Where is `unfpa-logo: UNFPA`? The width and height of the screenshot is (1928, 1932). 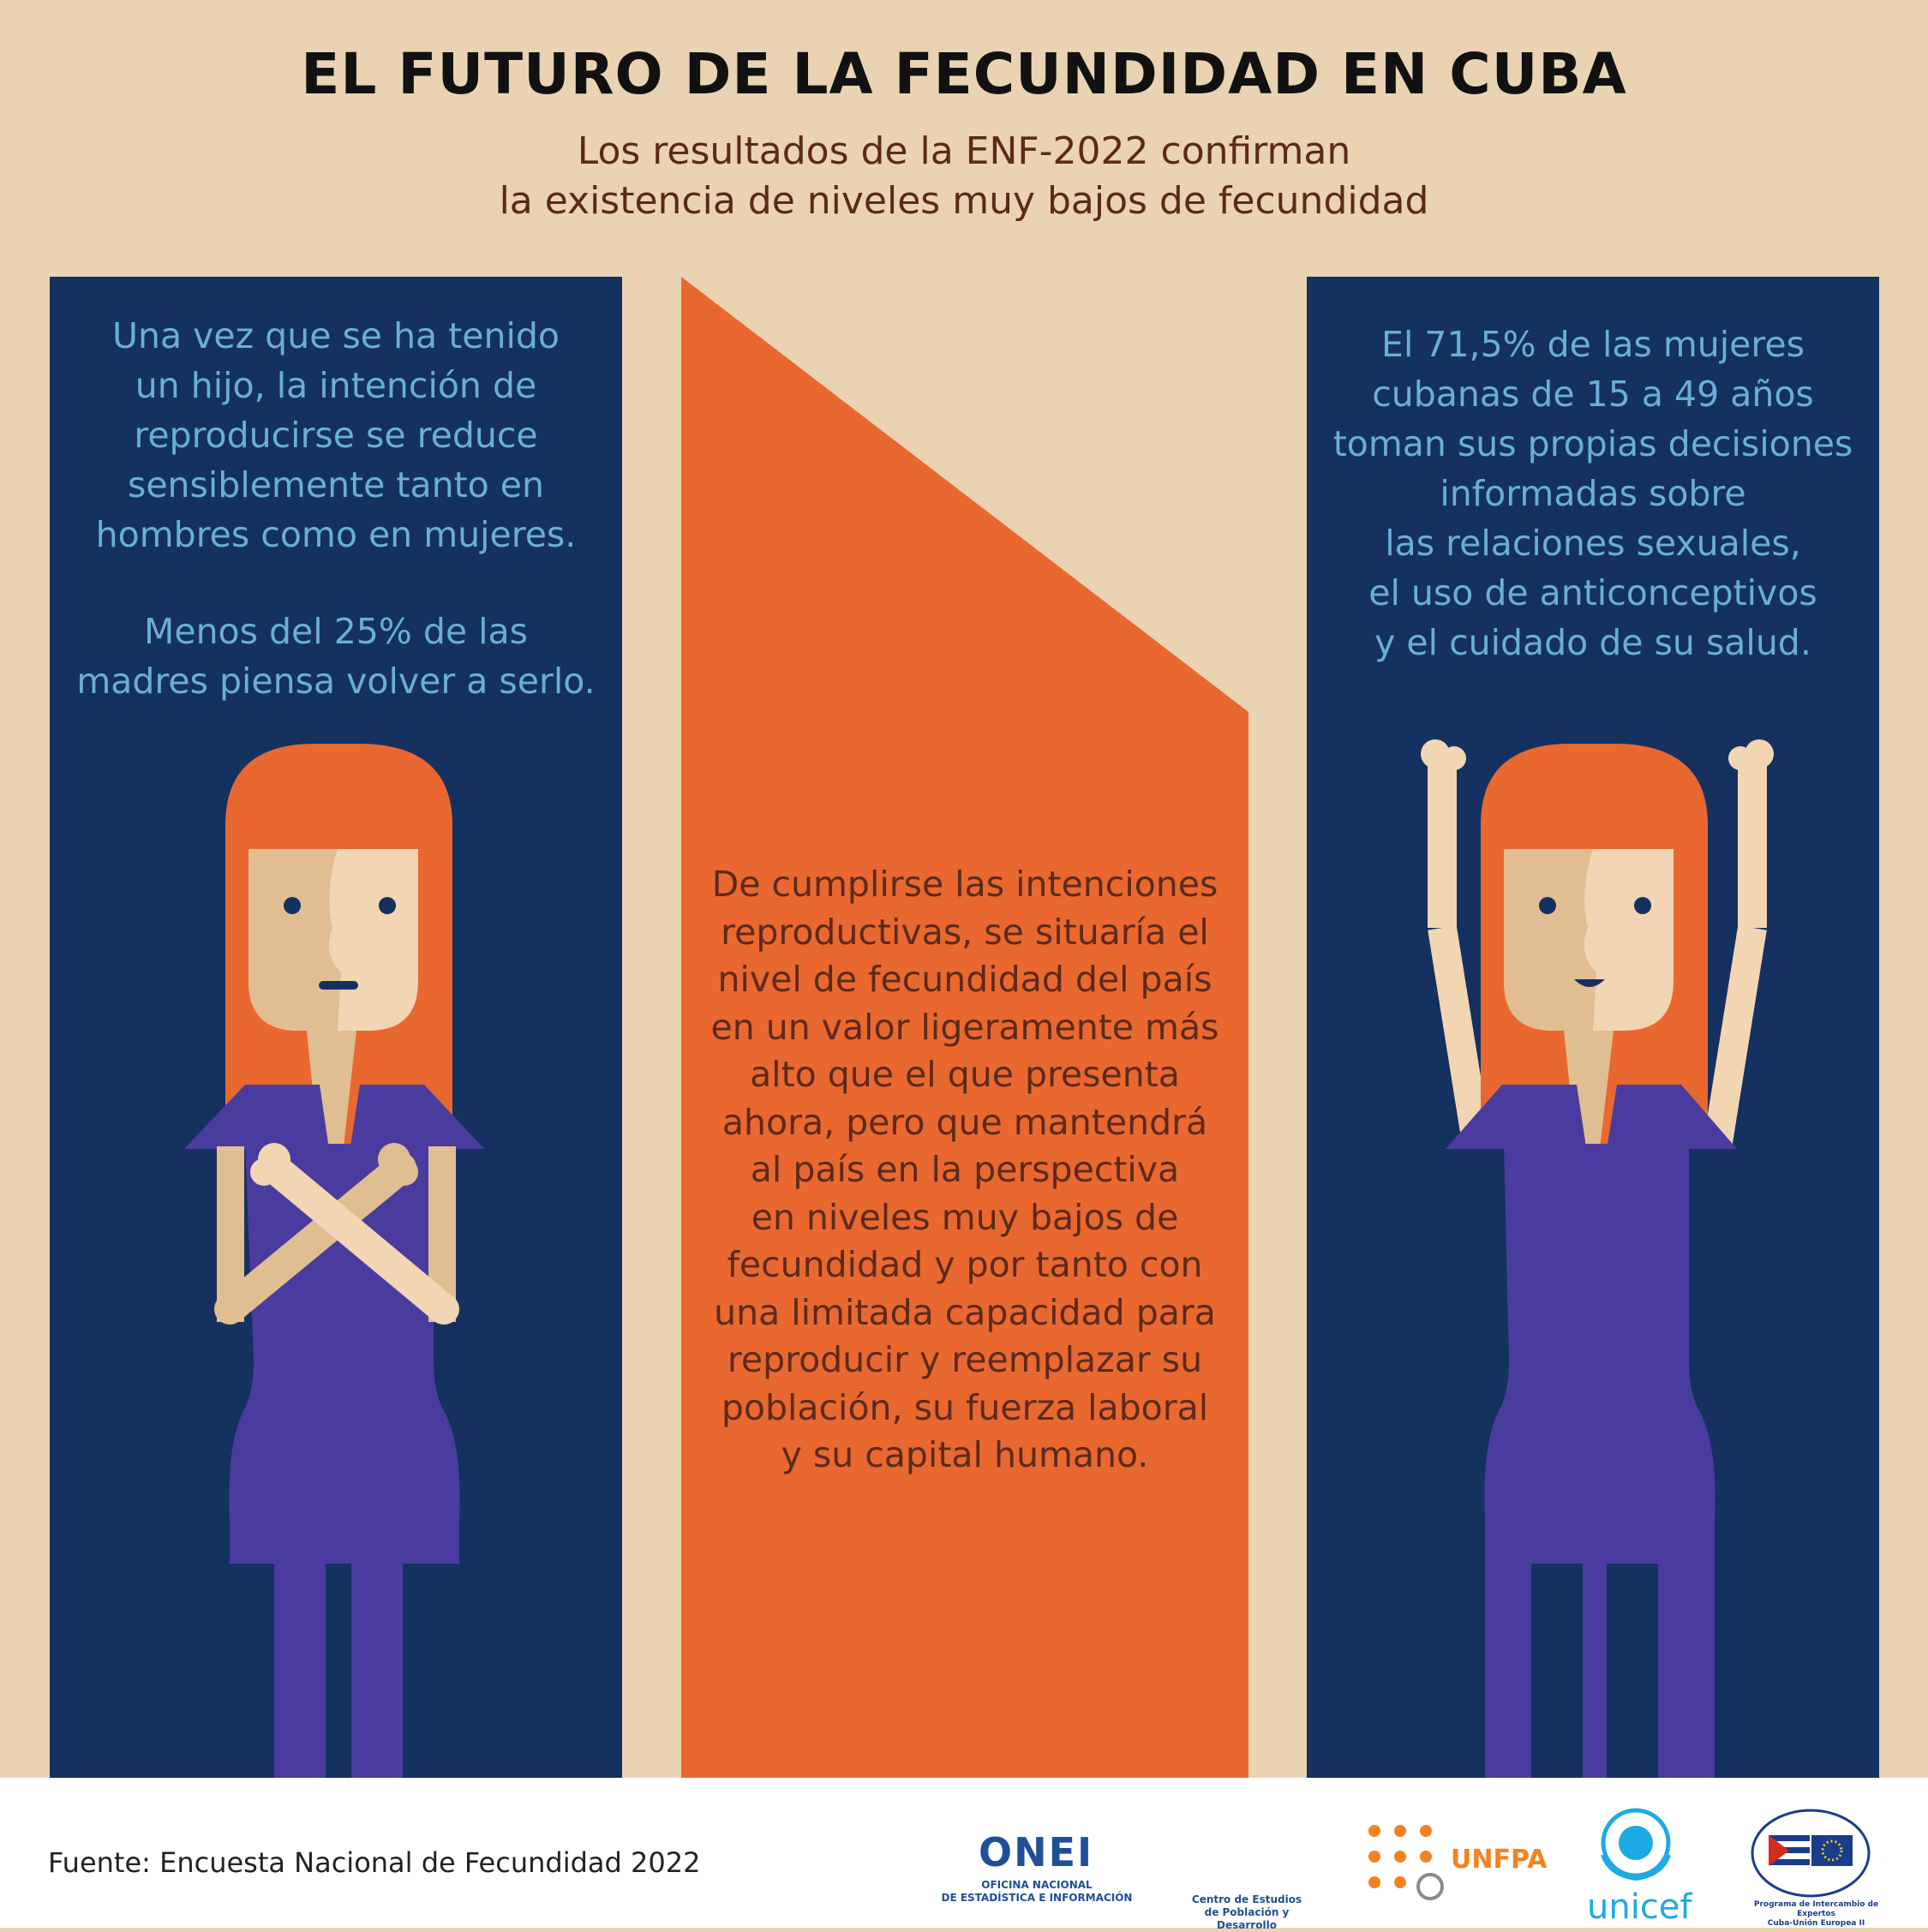 unfpa-logo: UNFPA is located at coordinates (1500, 1860).